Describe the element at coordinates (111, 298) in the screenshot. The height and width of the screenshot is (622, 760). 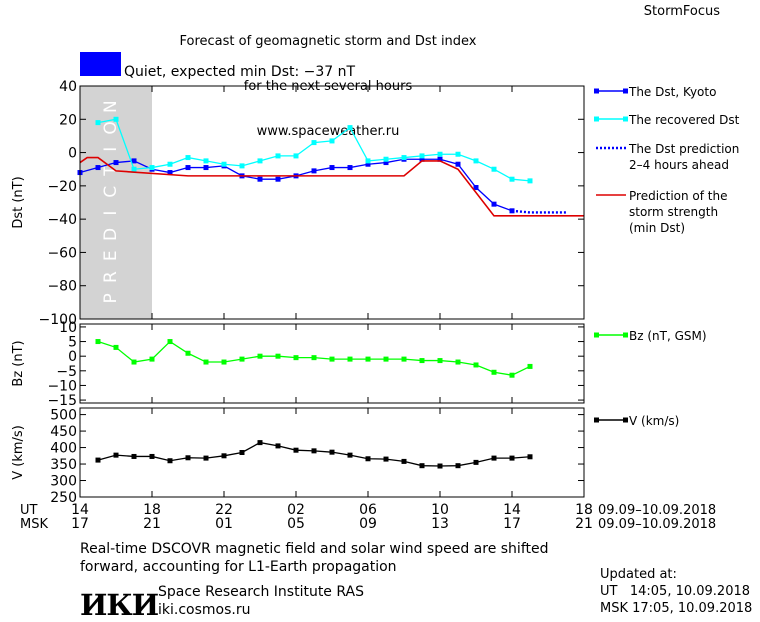
I see `prediction-label-letter: P` at that location.